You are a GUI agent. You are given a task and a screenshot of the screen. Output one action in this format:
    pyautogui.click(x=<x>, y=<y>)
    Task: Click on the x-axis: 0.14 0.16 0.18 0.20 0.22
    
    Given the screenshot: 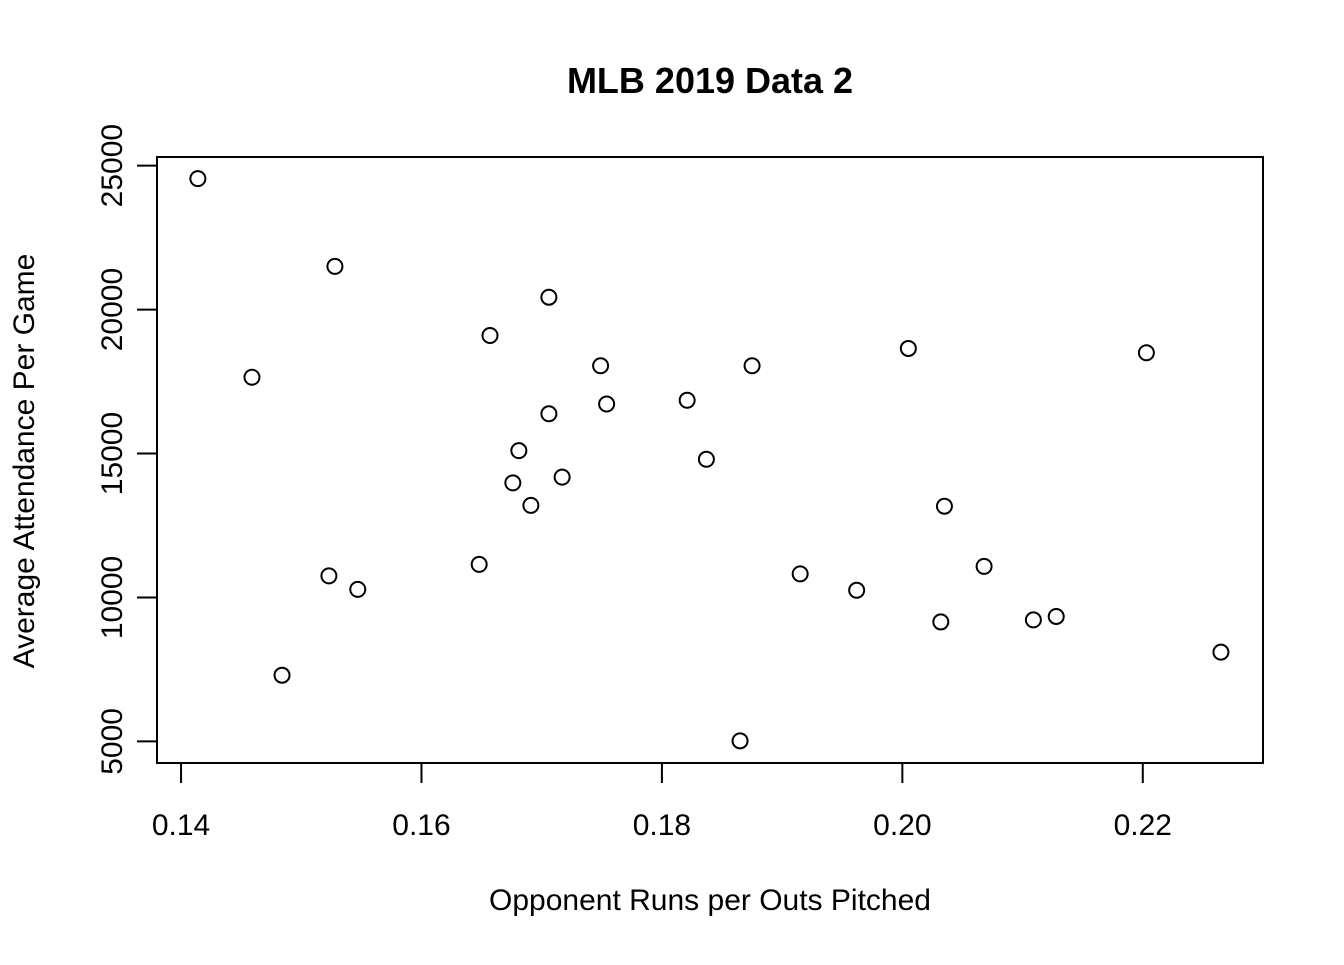 What is the action you would take?
    pyautogui.click(x=662, y=802)
    